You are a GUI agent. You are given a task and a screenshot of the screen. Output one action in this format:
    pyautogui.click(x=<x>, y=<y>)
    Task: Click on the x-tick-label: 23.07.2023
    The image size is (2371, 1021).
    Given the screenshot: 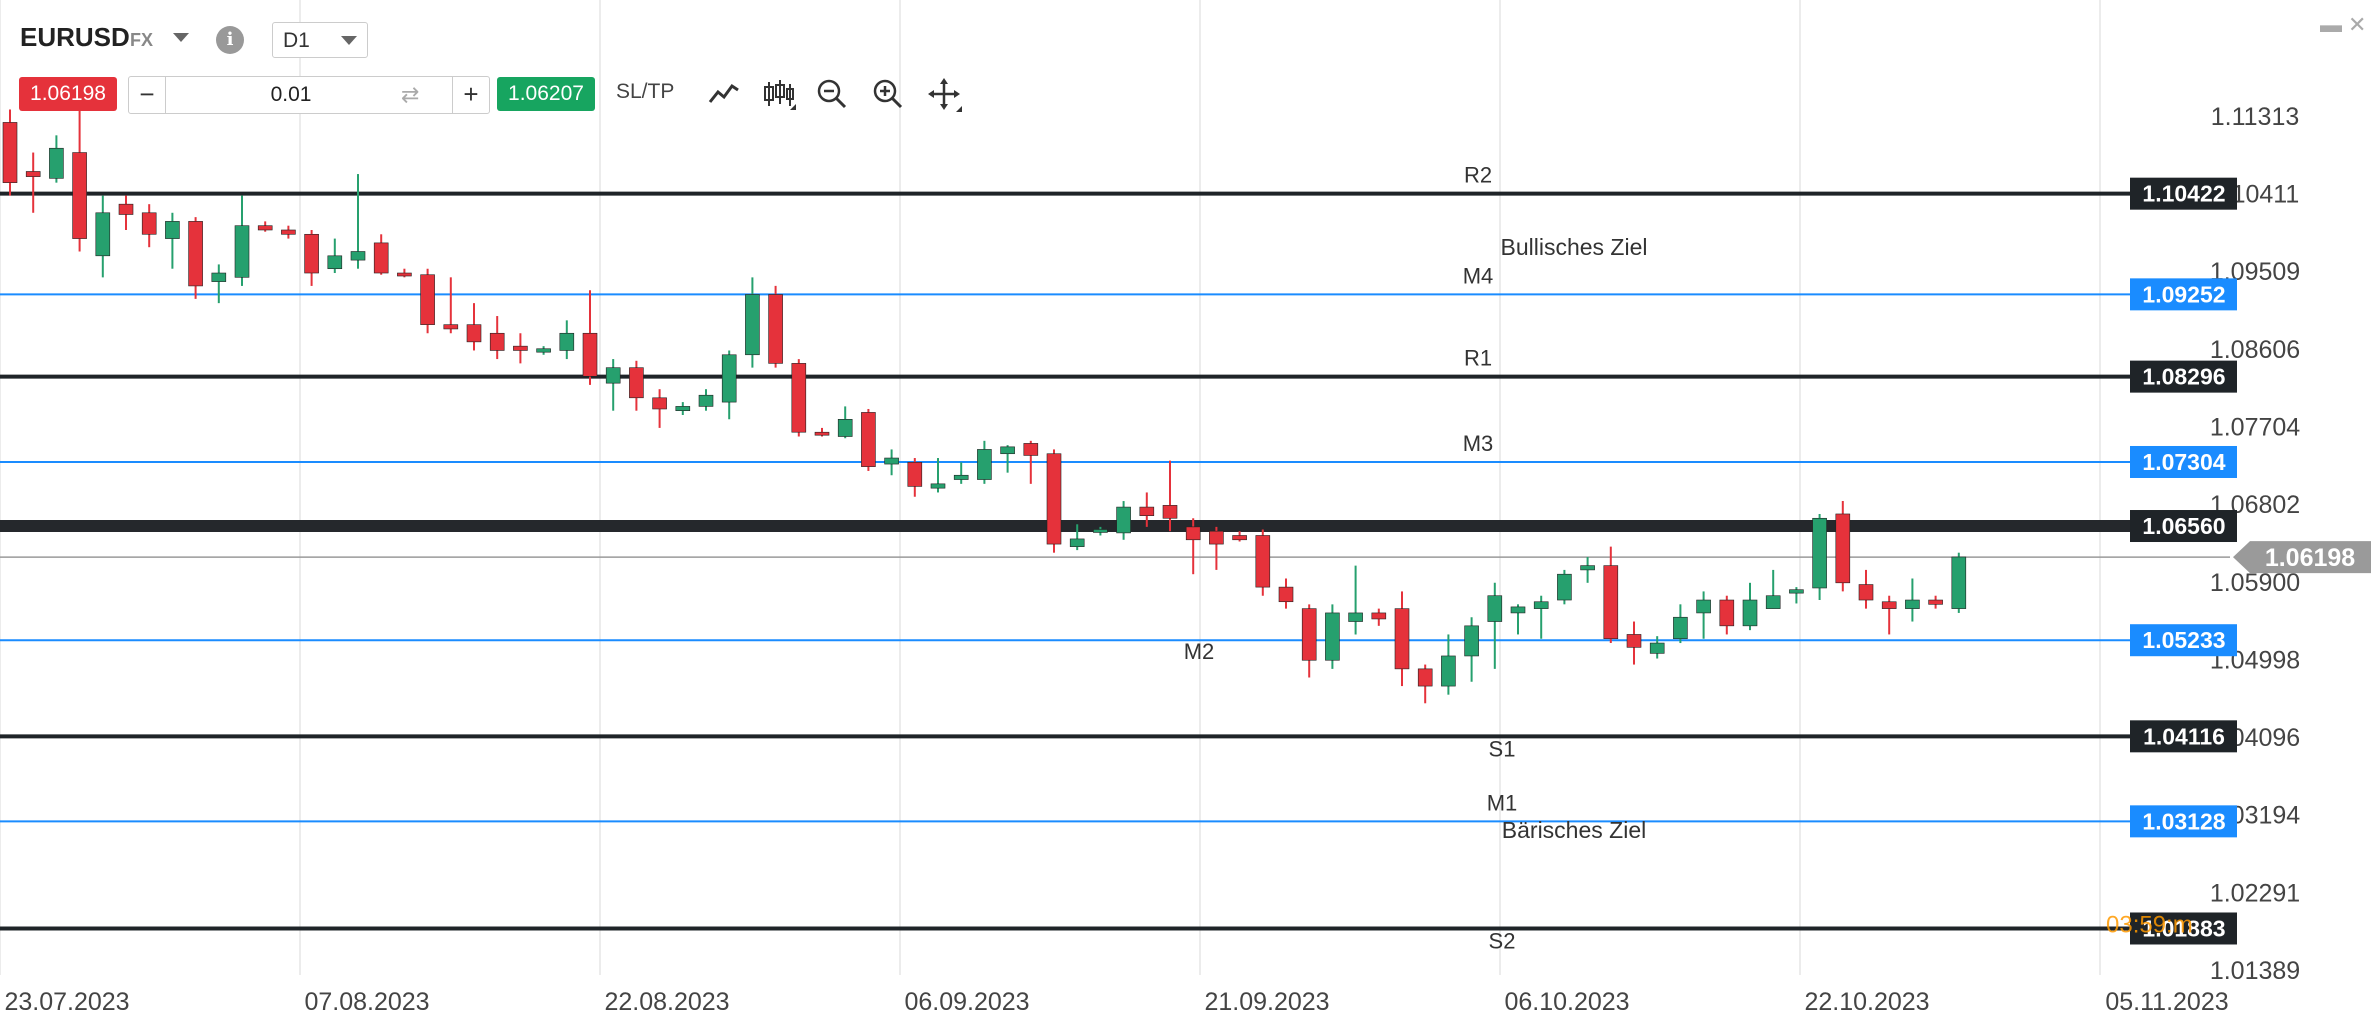 What is the action you would take?
    pyautogui.click(x=66, y=1002)
    